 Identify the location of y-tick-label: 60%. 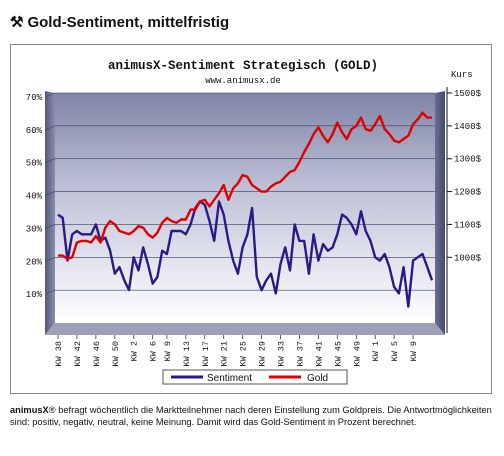
(34, 131).